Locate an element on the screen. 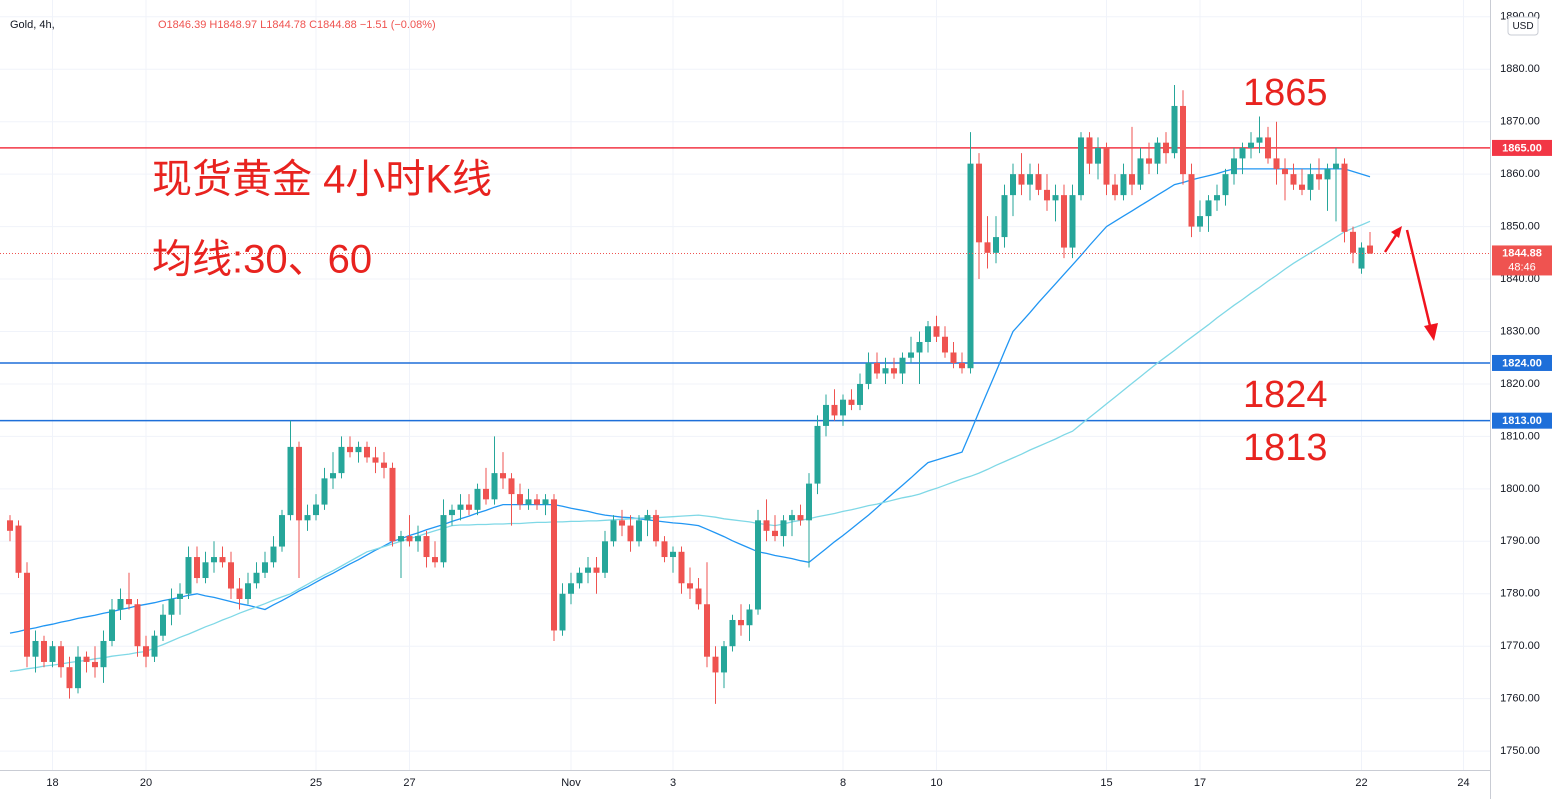 This screenshot has height=799, width=1557. annotation: 1824 is located at coordinates (1285, 395).